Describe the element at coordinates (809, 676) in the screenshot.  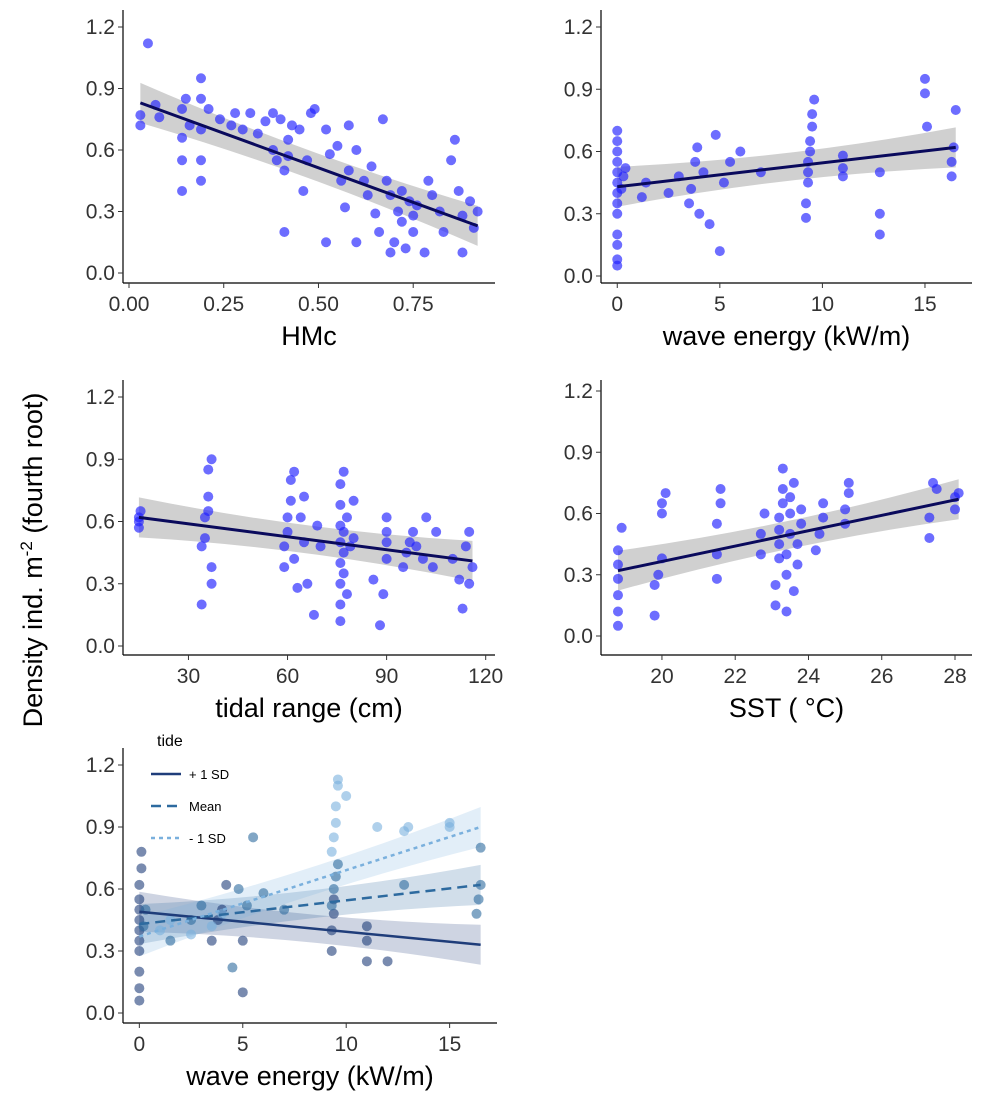
I see `x-tick-label: 24` at that location.